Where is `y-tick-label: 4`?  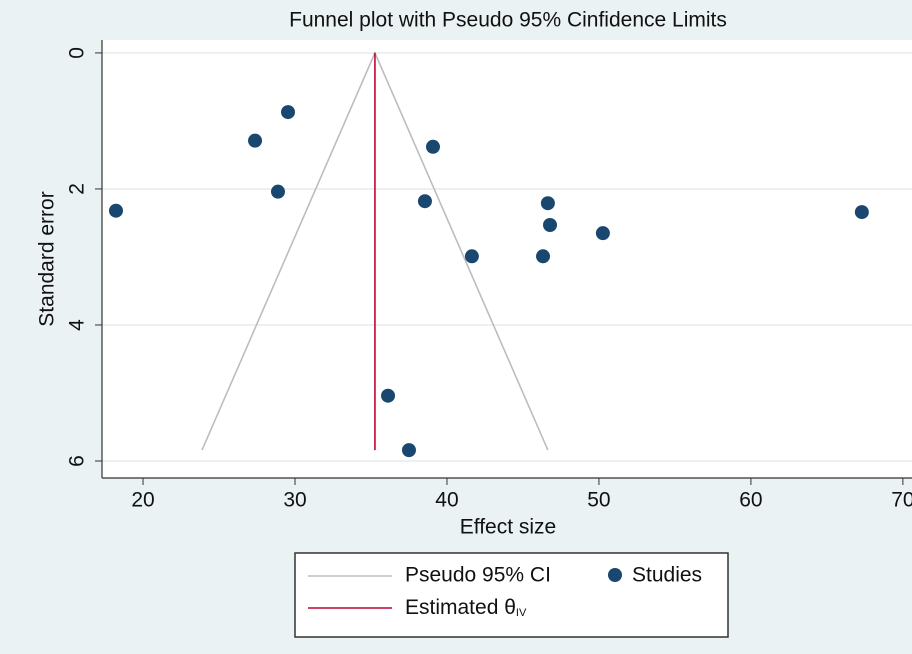
y-tick-label: 4 is located at coordinates (77, 325).